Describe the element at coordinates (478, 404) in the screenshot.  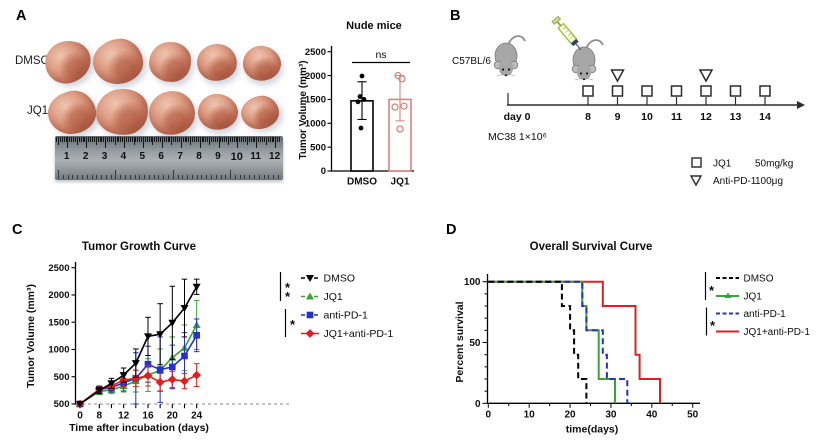
I see `y-tick-label: 0` at that location.